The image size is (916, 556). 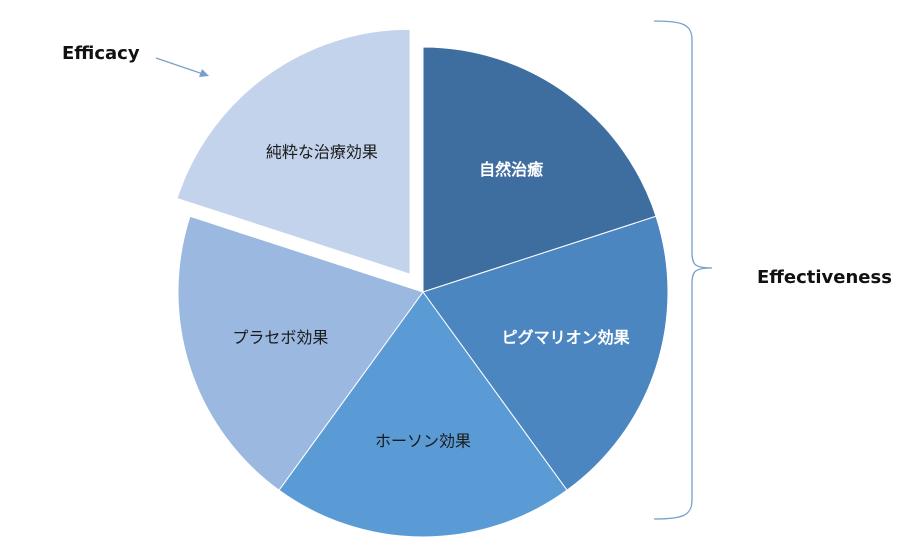 What do you see at coordinates (511, 169) in the screenshot?
I see `pie-slice-label-1: 自然治癒` at bounding box center [511, 169].